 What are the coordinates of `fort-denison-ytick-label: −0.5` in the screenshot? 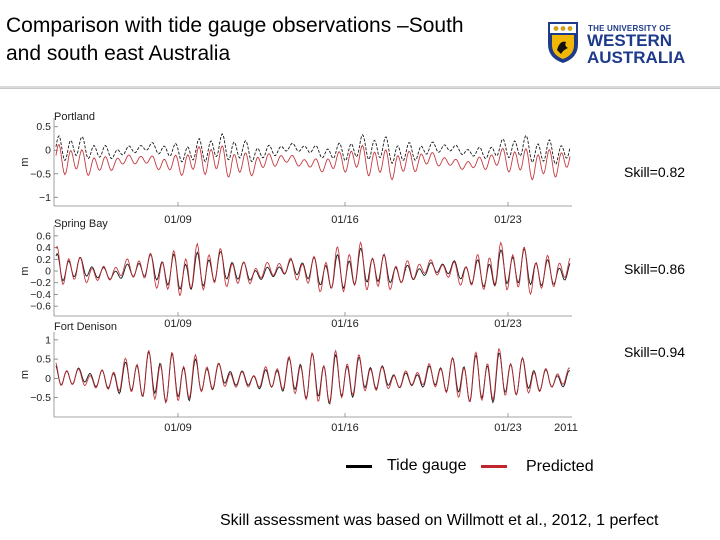 It's located at (40, 398).